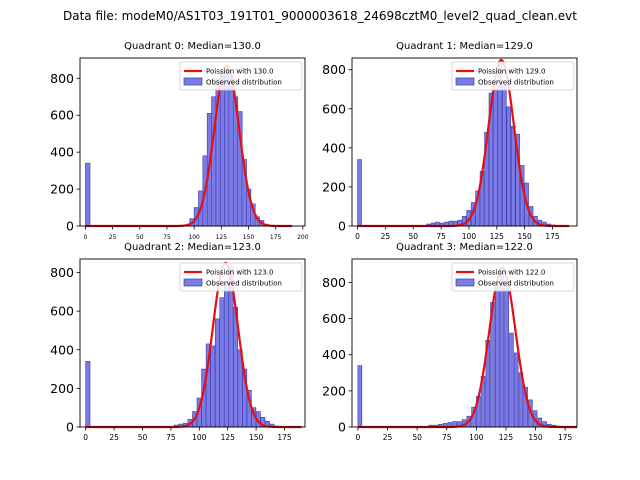  Describe the element at coordinates (512, 273) in the screenshot. I see `legend-curve-label: Poission with 122.0` at that location.